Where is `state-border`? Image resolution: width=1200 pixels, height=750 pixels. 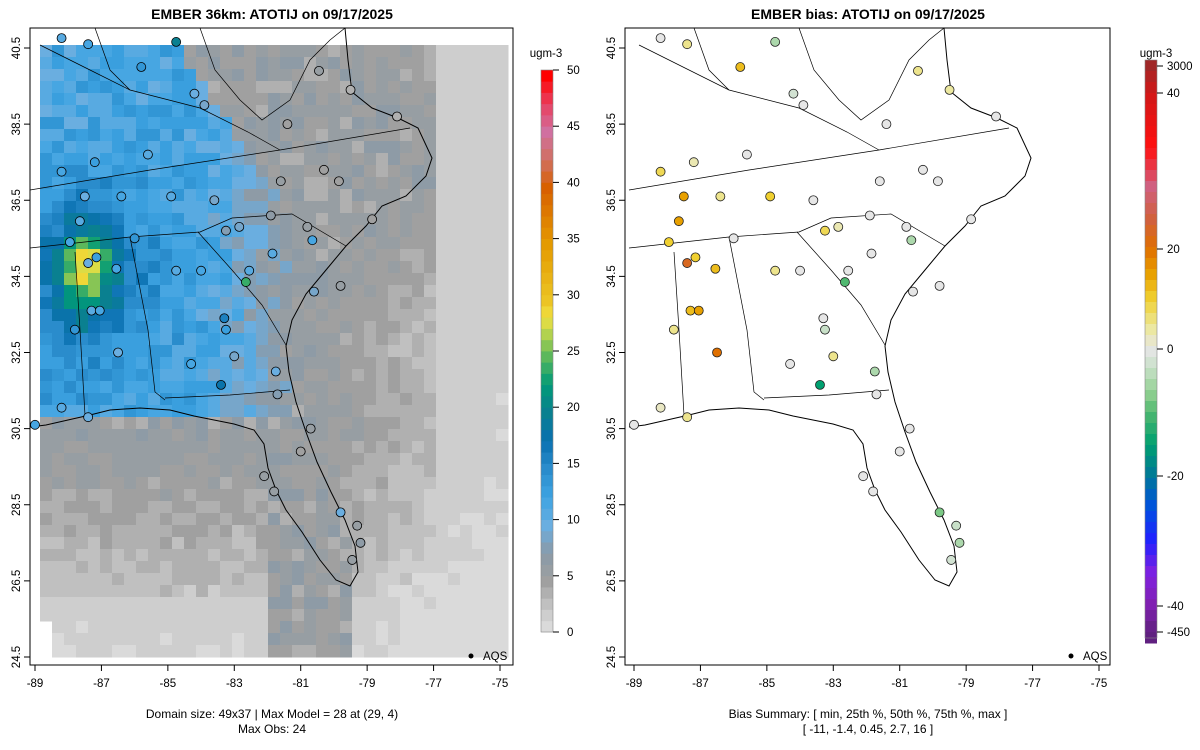
state-border is located at coordinates (227, 394).